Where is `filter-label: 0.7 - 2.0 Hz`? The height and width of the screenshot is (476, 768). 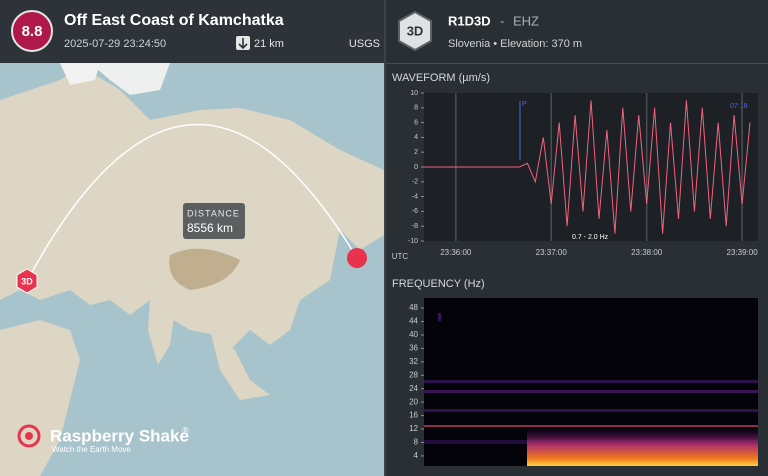
filter-label: 0.7 - 2.0 Hz is located at coordinates (590, 237).